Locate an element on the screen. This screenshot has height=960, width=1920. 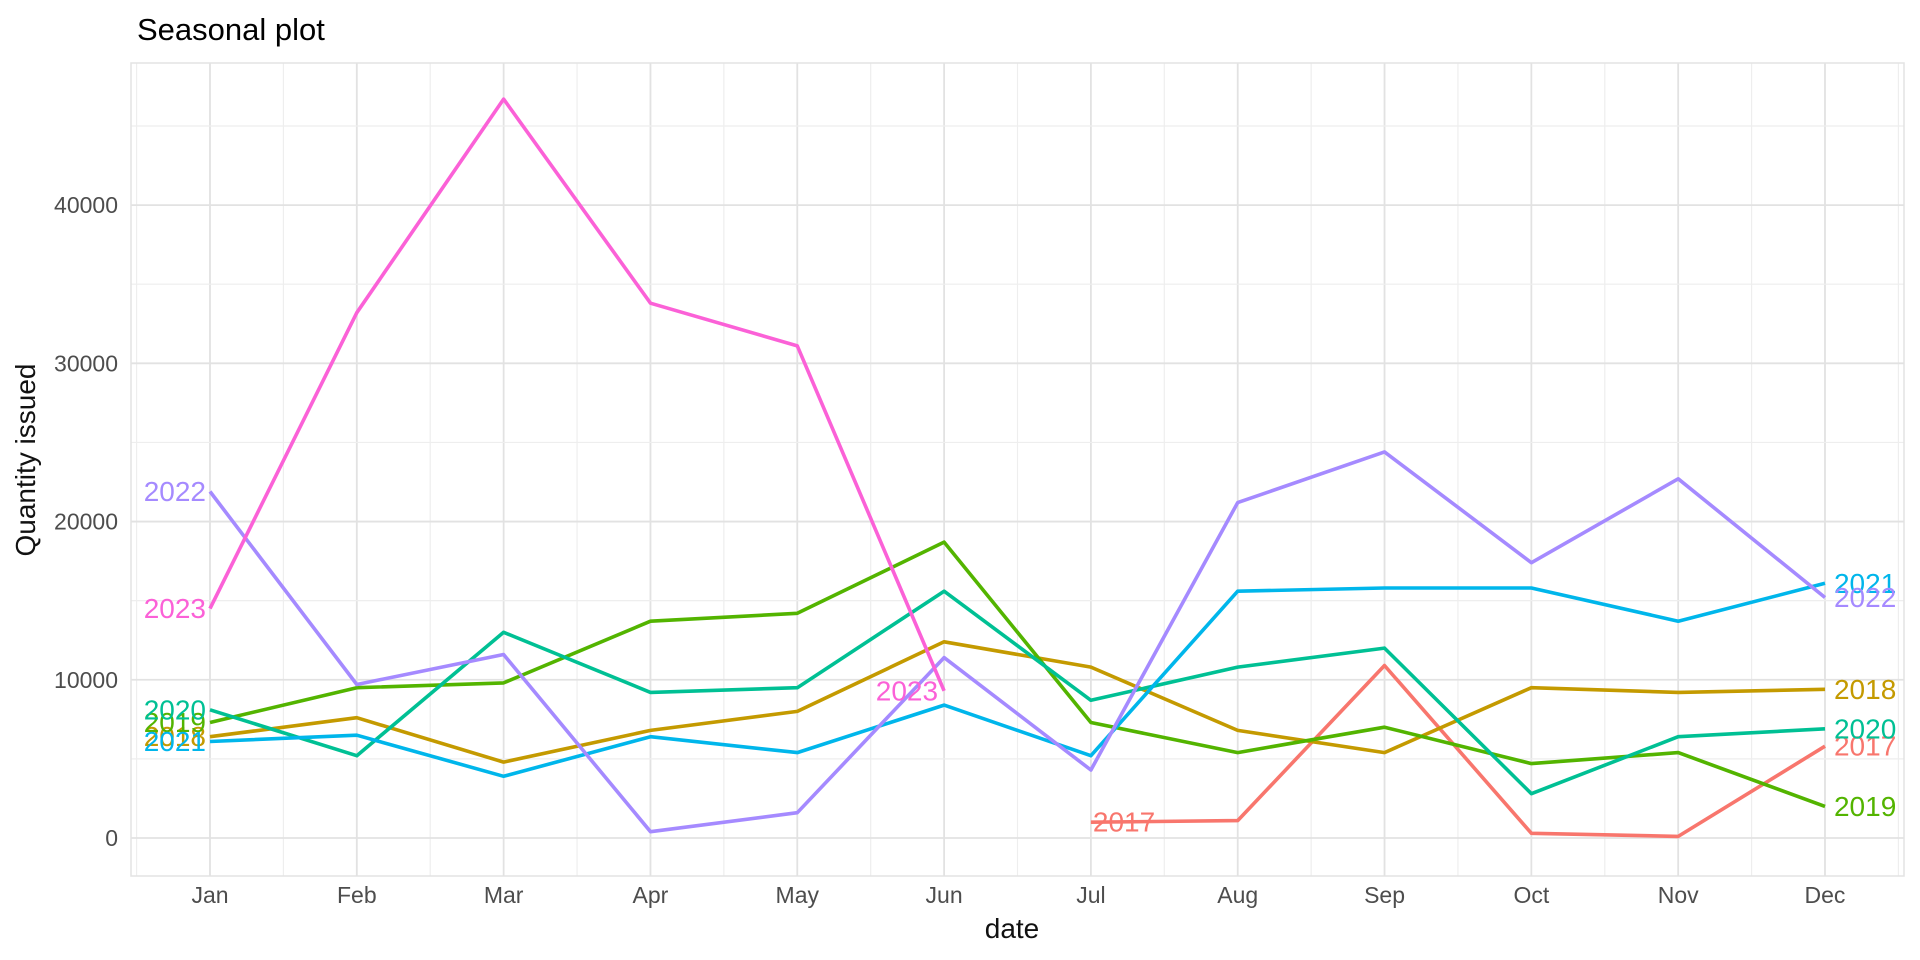
series-line-2017 is located at coordinates (1458, 751).